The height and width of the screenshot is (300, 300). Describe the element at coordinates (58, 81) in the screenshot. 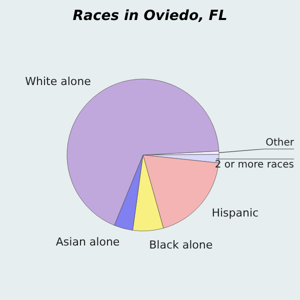

I see `slice-label: White alone` at that location.